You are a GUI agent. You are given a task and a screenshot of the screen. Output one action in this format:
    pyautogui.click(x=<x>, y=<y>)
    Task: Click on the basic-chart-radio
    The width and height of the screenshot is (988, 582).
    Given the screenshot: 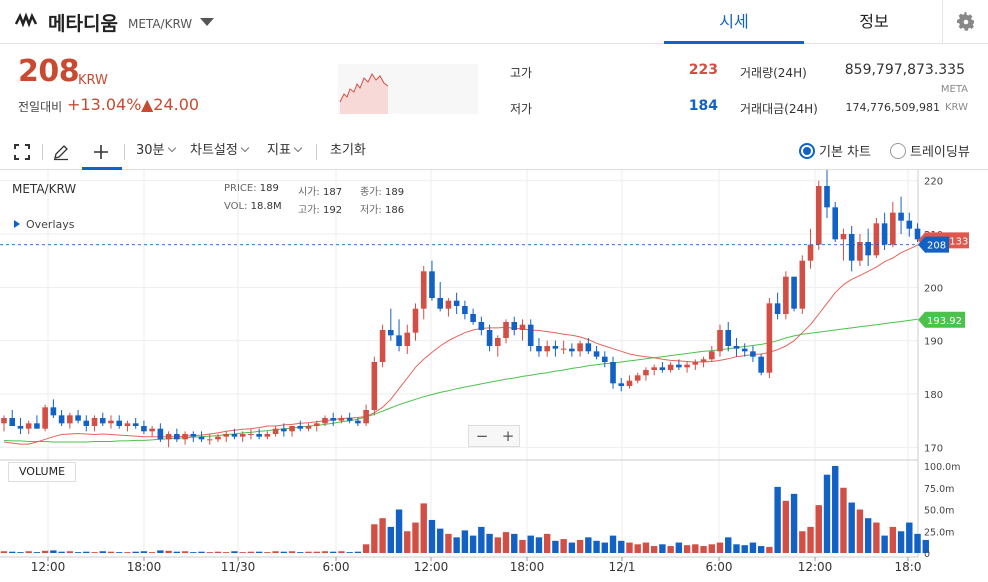 What is the action you would take?
    pyautogui.click(x=807, y=151)
    